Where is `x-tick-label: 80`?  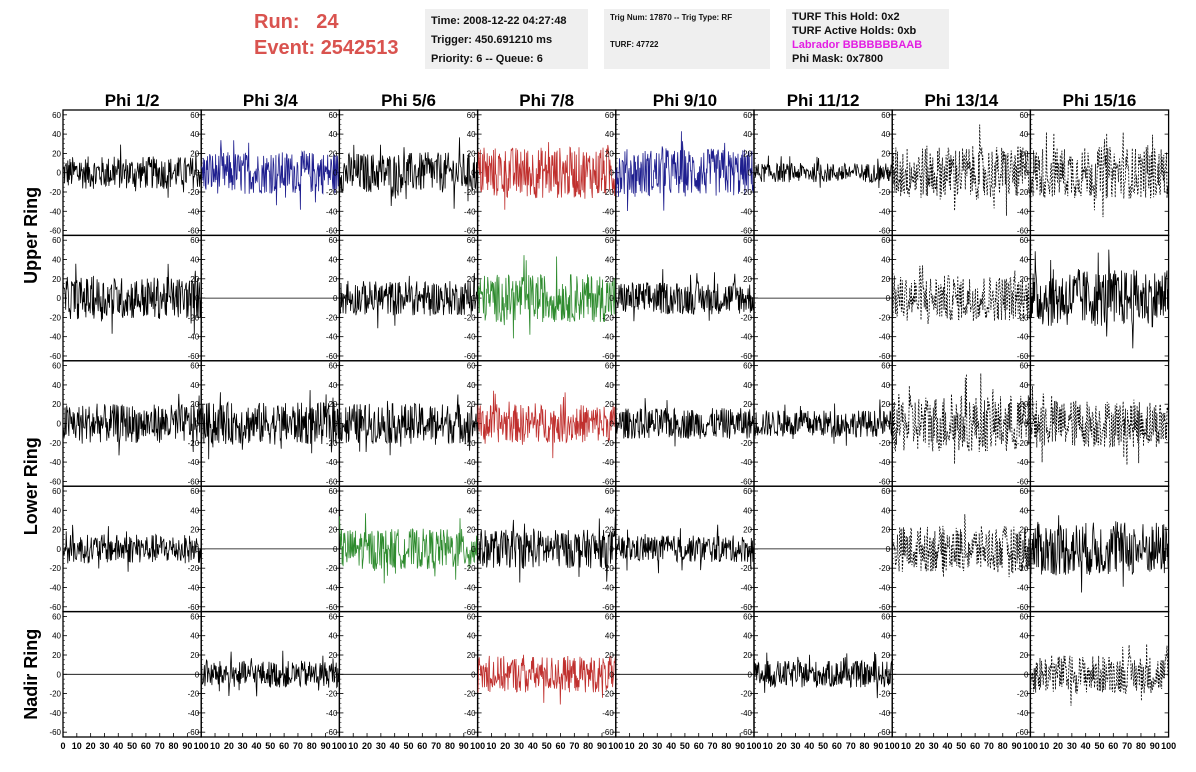
x-tick-label: 80 is located at coordinates (588, 746).